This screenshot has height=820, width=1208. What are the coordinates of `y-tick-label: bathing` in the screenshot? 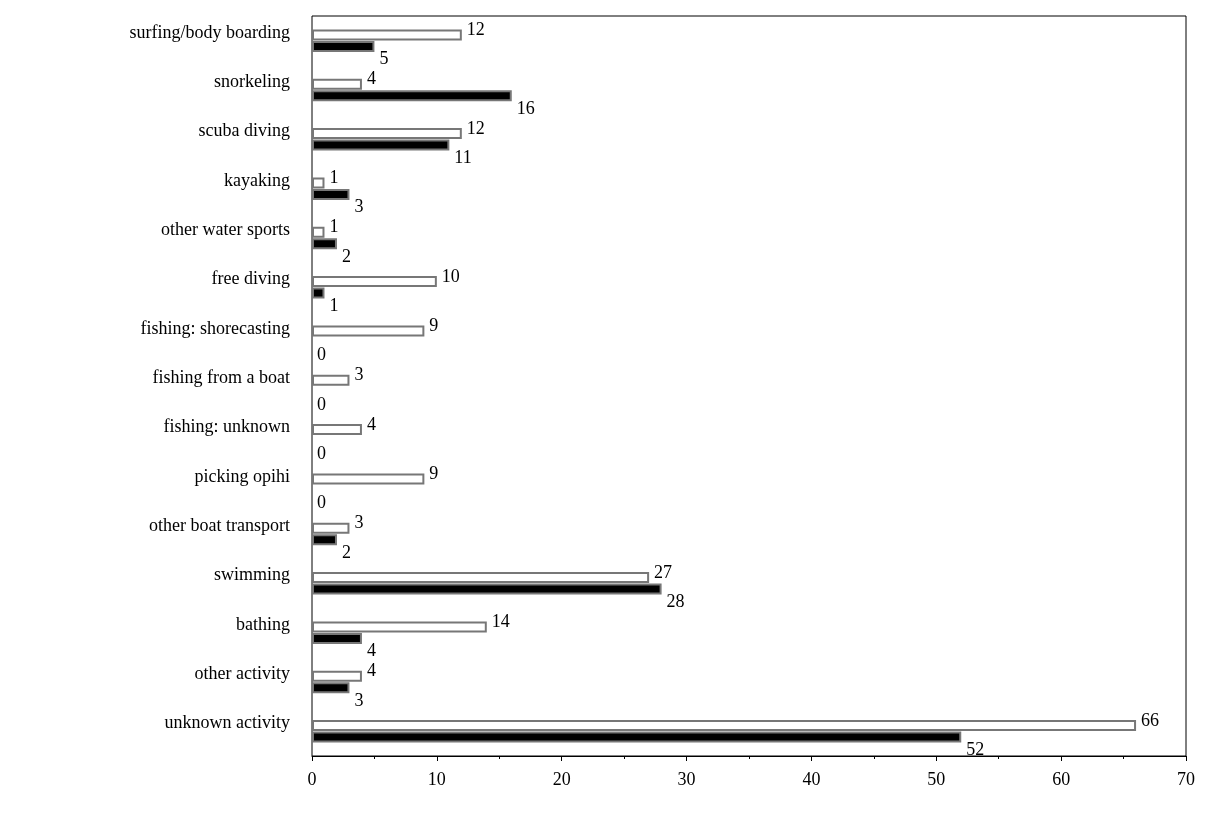 It's located at (263, 623).